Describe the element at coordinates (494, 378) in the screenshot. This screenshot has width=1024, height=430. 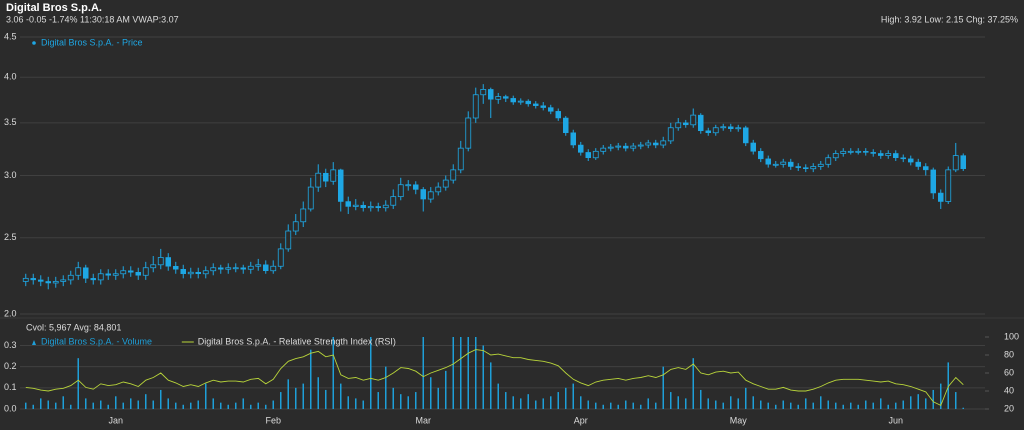
I see `rsi-line` at that location.